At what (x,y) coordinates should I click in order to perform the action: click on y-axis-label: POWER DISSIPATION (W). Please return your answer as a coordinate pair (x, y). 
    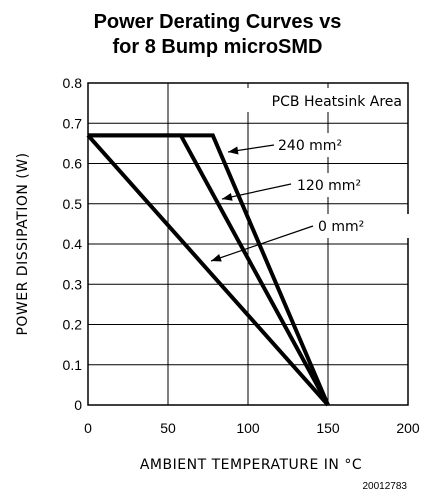
    Looking at the image, I should click on (23, 243).